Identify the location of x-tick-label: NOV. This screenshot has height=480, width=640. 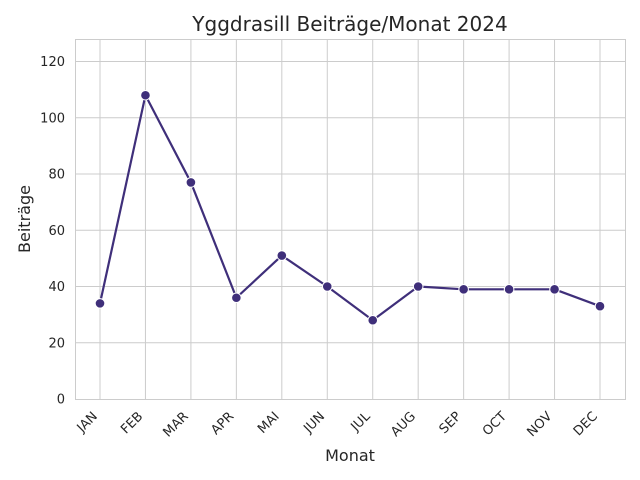
(540, 424).